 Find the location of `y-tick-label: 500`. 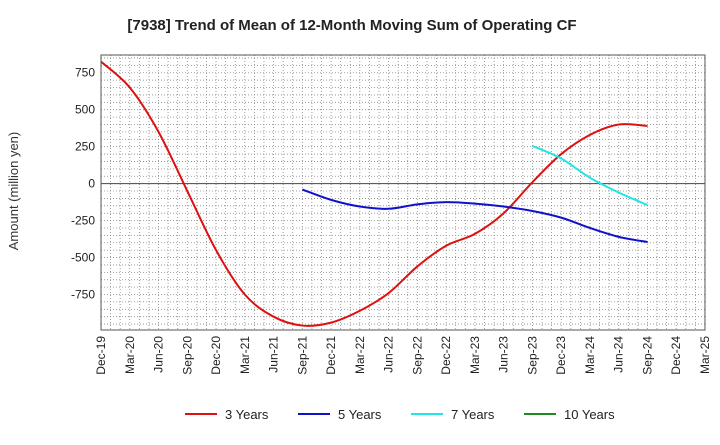

y-tick-label: 500 is located at coordinates (85, 110).